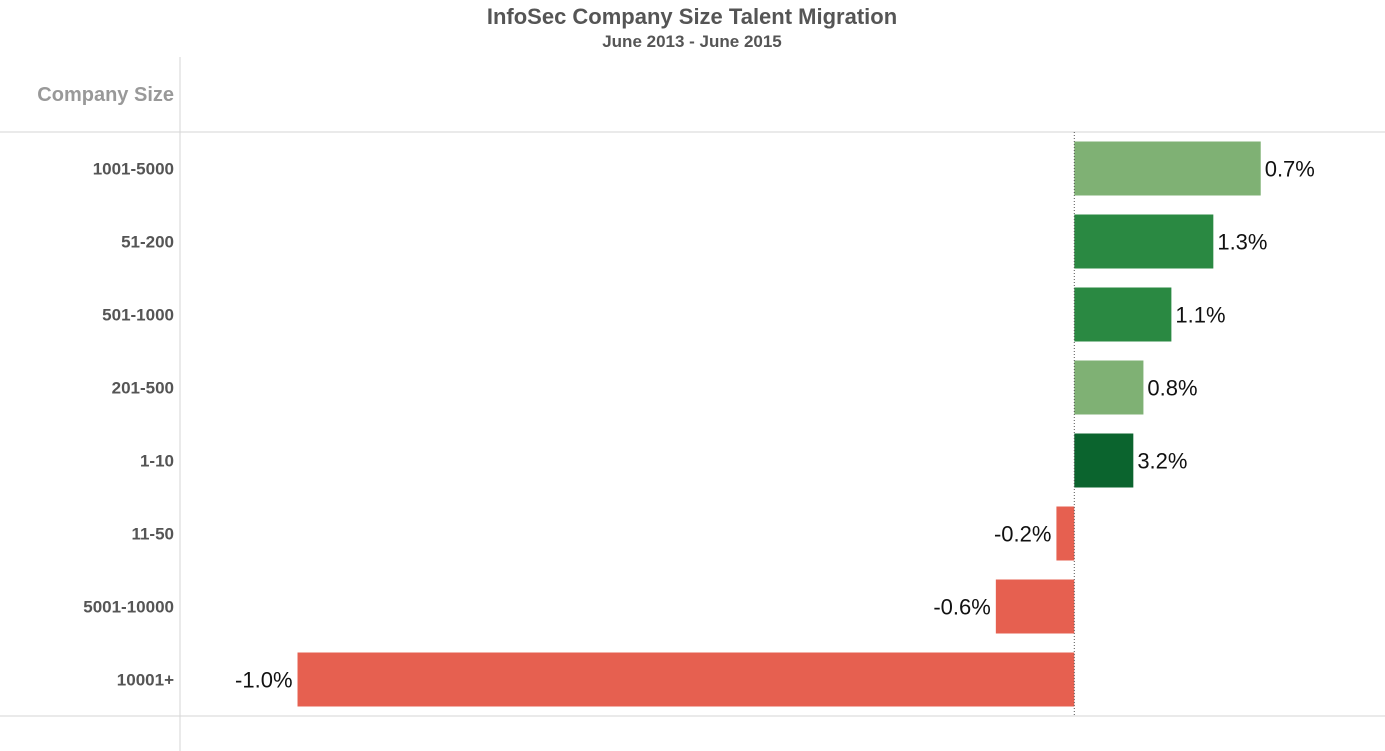 Image resolution: width=1385 pixels, height=751 pixels. Describe the element at coordinates (1290, 169) in the screenshot. I see `value-label: 0.7%` at that location.